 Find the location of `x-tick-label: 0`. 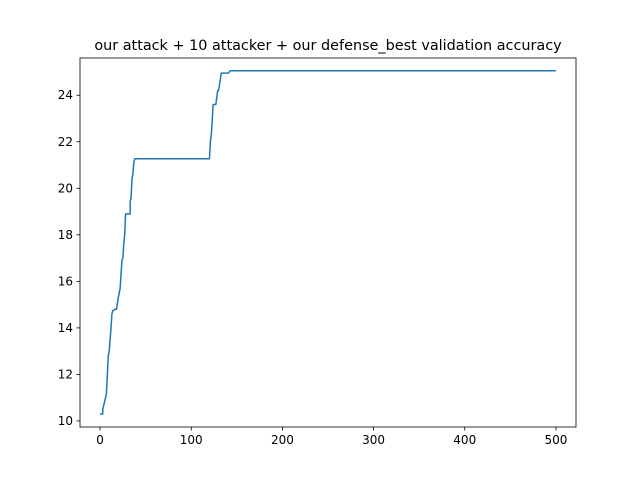

x-tick-label: 0 is located at coordinates (100, 440).